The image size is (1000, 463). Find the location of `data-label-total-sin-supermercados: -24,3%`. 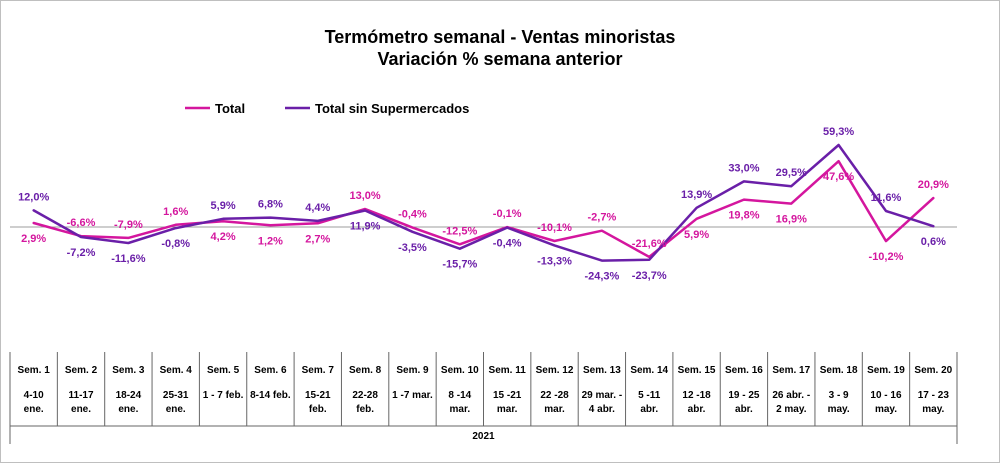

data-label-total-sin-supermercados: -24,3% is located at coordinates (601, 277).